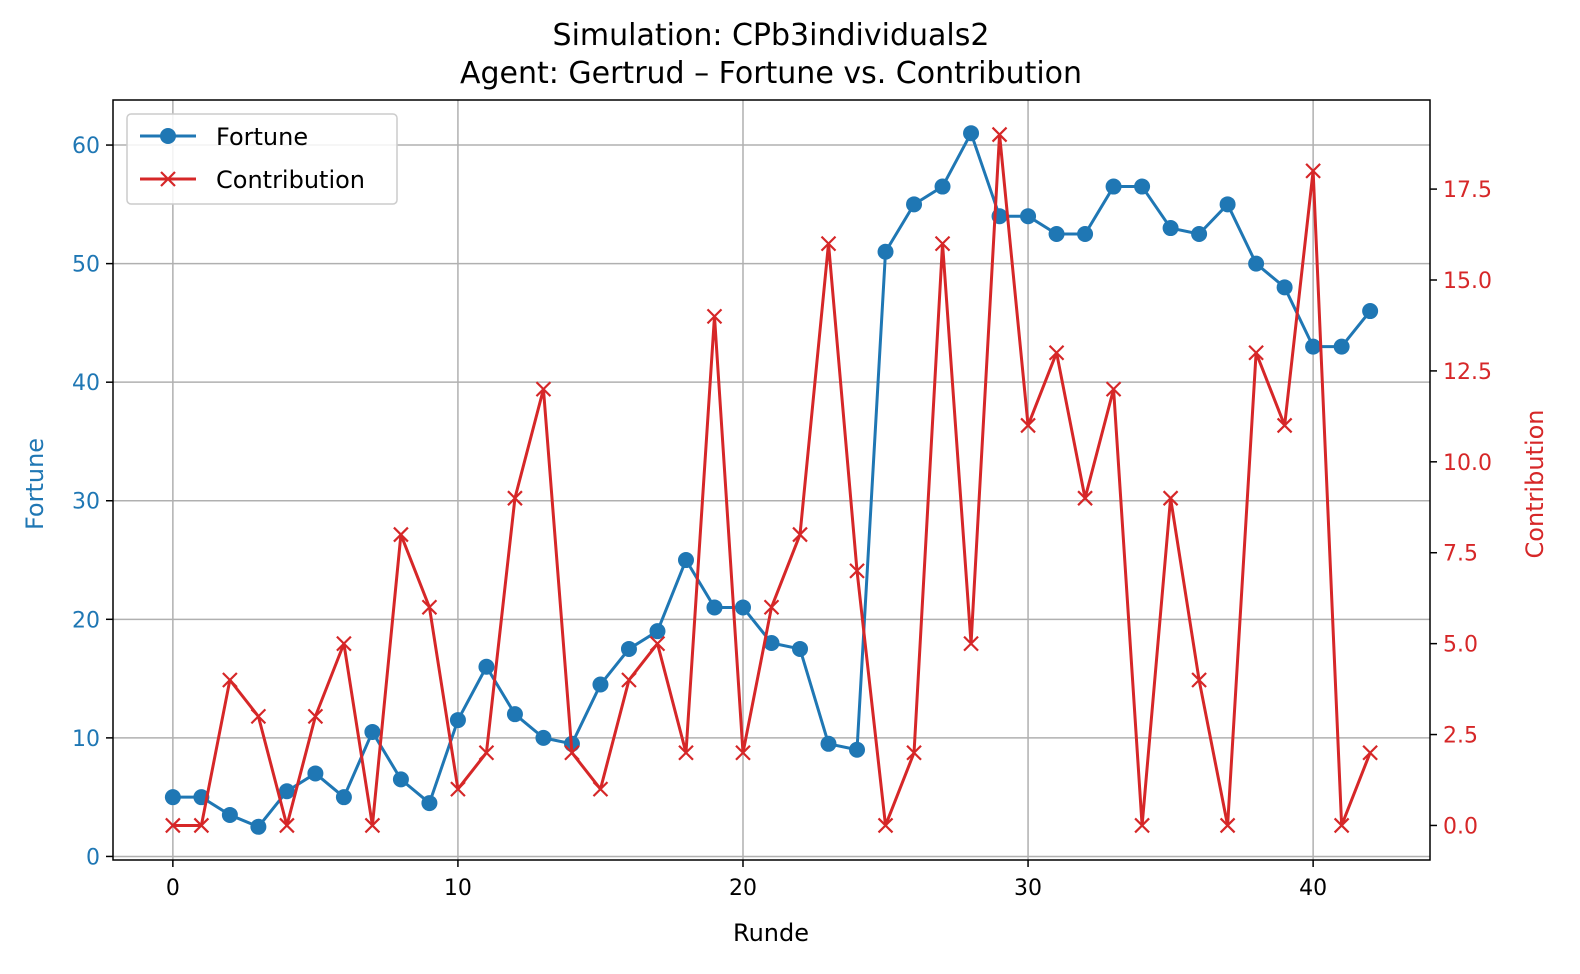 The image size is (1580, 974). What do you see at coordinates (262, 137) in the screenshot?
I see `legend-fortune-label: Fortune` at bounding box center [262, 137].